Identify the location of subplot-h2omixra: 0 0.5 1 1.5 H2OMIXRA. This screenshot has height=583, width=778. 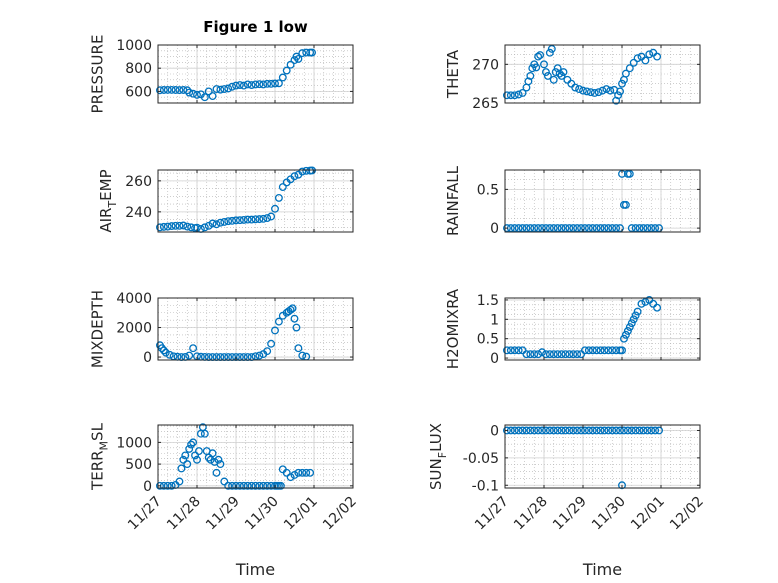
(572, 328).